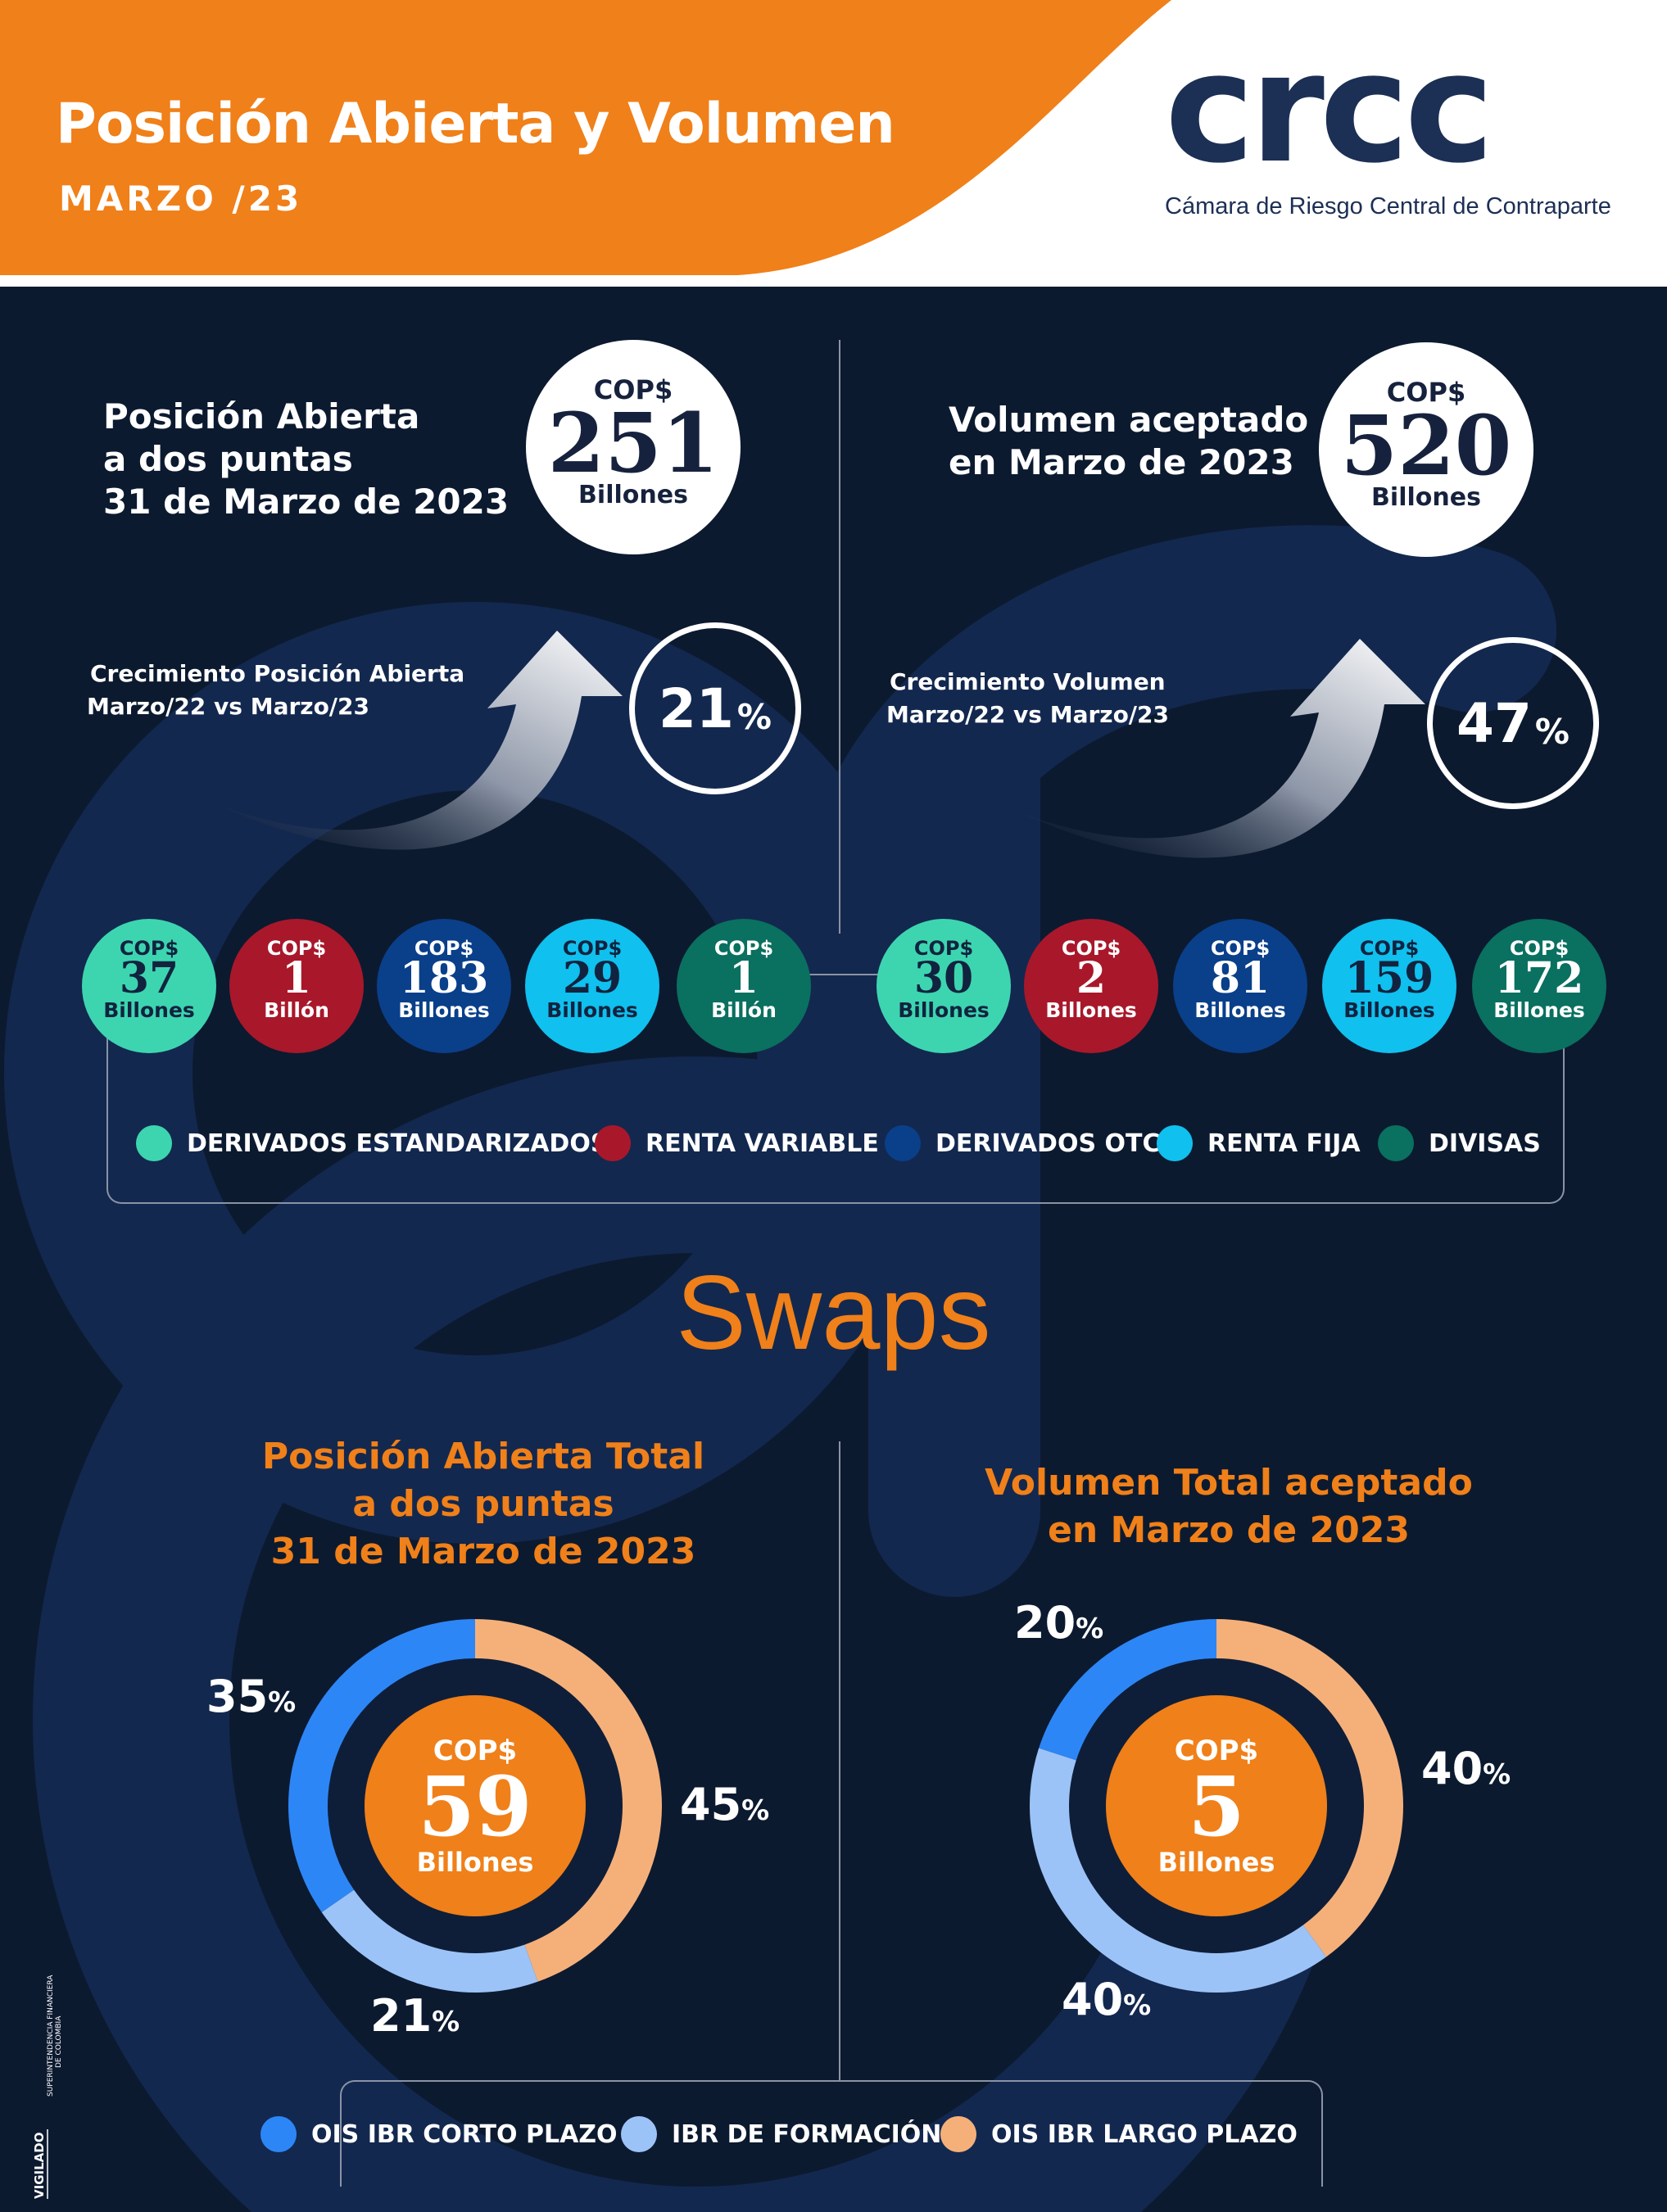 Image resolution: width=1667 pixels, height=2212 pixels. I want to click on volume-growth-line-2: Marzo/22 vs Marzo/23, so click(1027, 714).